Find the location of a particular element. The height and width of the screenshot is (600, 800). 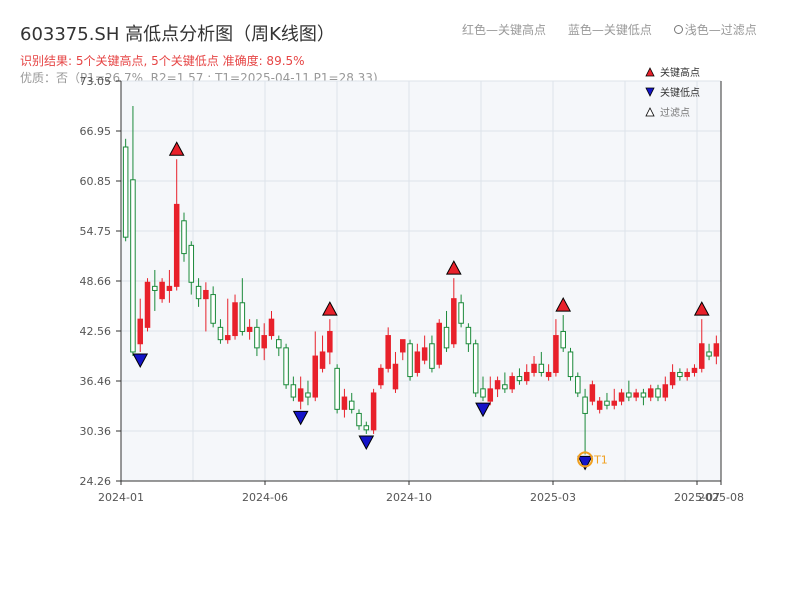

top-legend: 红色—关键高点 蓝色—关键低点 浅色—过滤点 is located at coordinates (609, 29).